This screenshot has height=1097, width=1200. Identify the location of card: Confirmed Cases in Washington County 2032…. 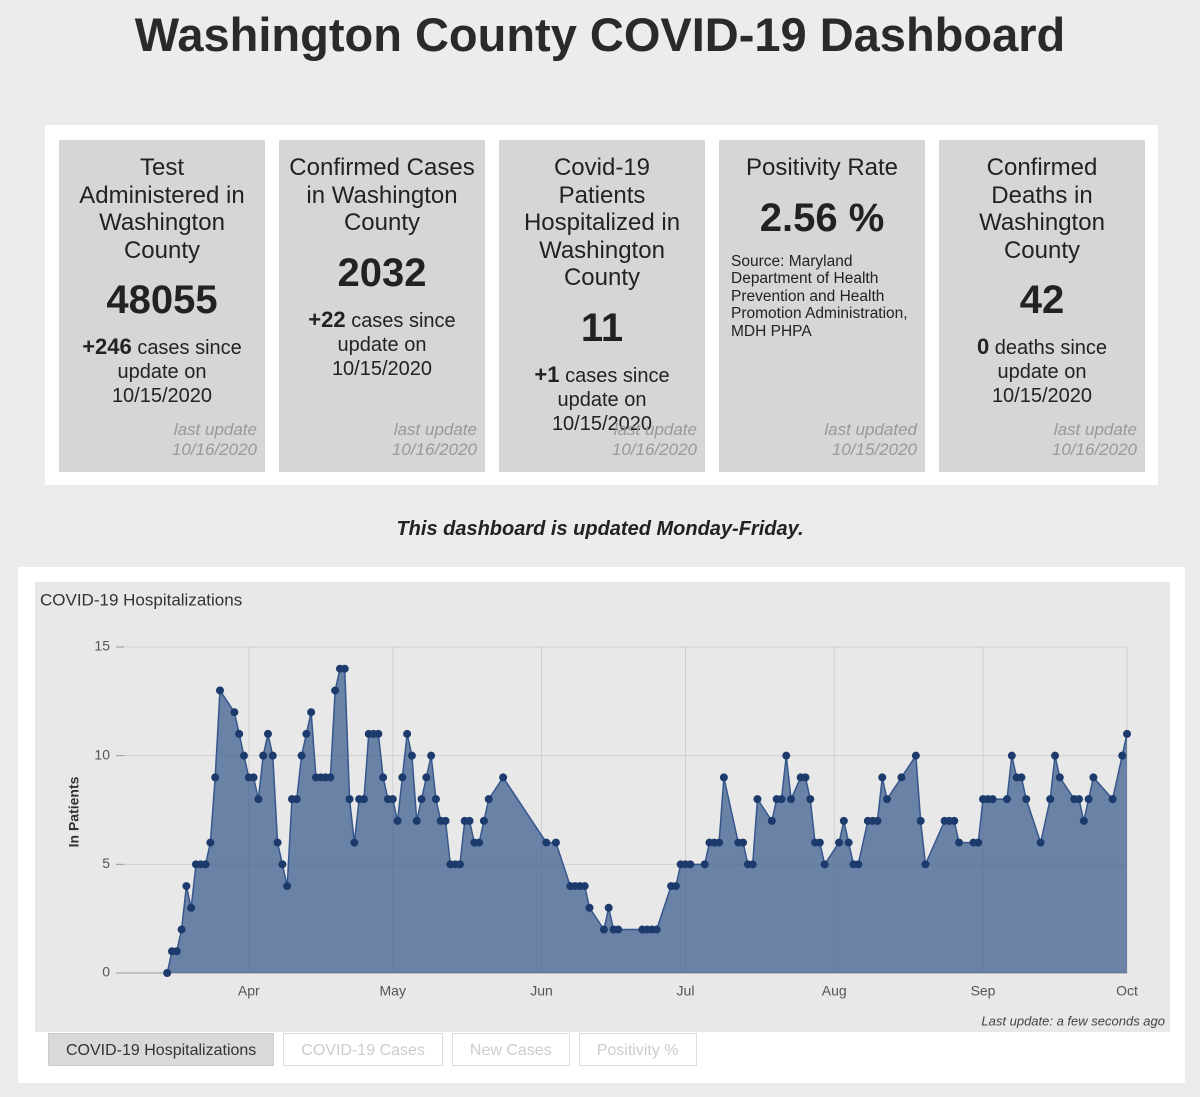
(382, 306).